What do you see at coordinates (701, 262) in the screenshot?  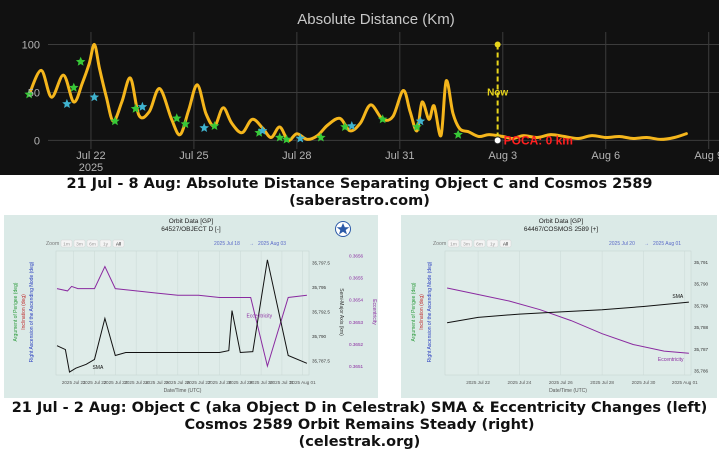 I see `sma-tick-label: 35,791` at bounding box center [701, 262].